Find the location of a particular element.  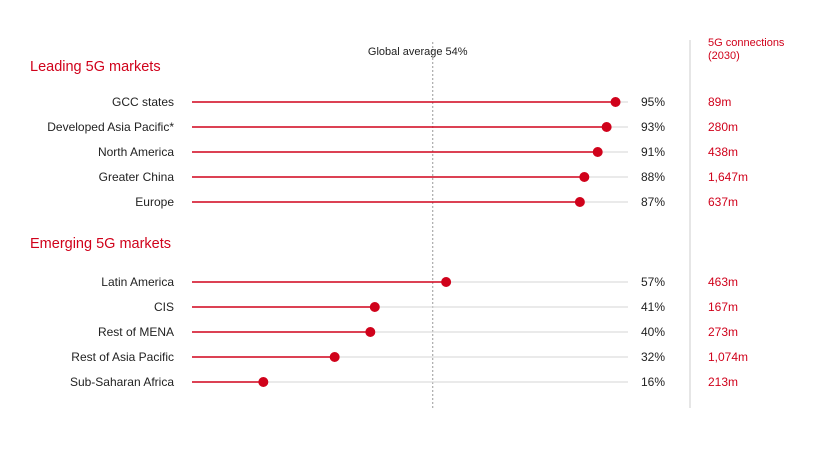

value-label: 88% is located at coordinates (653, 177).